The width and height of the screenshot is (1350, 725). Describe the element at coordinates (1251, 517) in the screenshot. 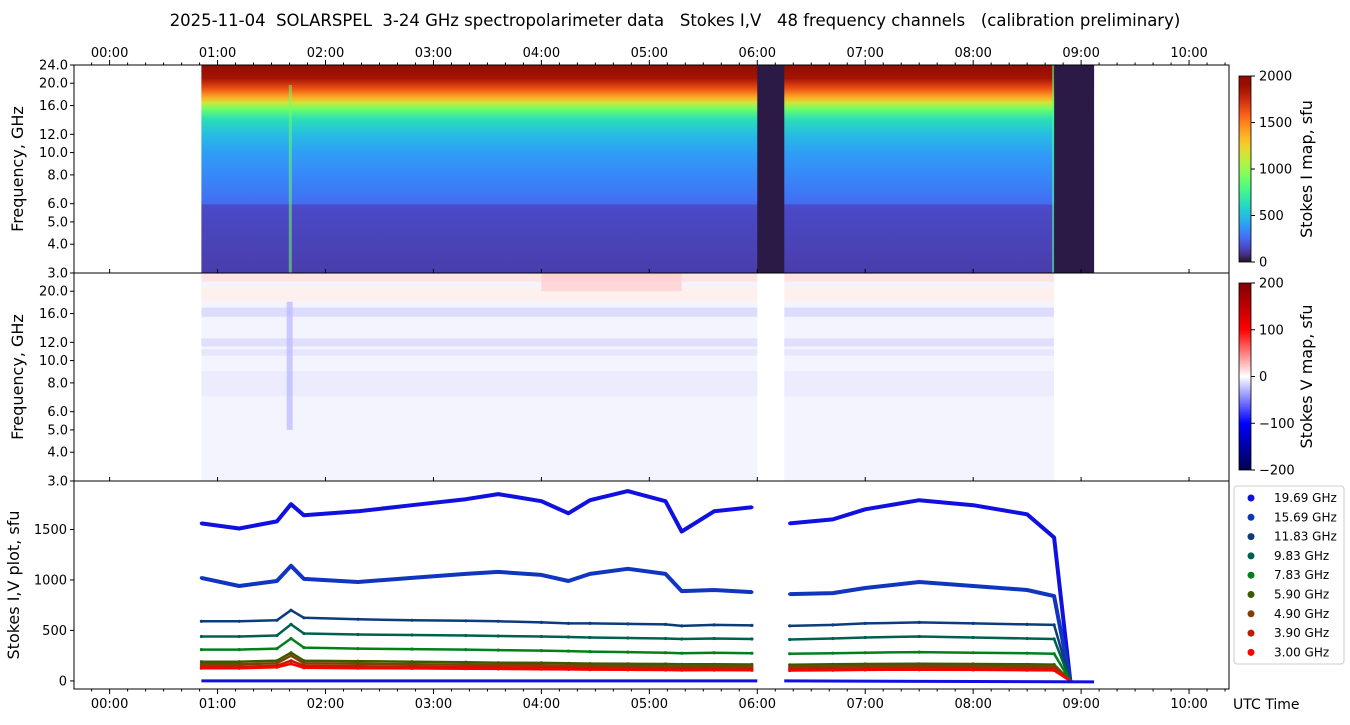

I see `legend-marker` at that location.